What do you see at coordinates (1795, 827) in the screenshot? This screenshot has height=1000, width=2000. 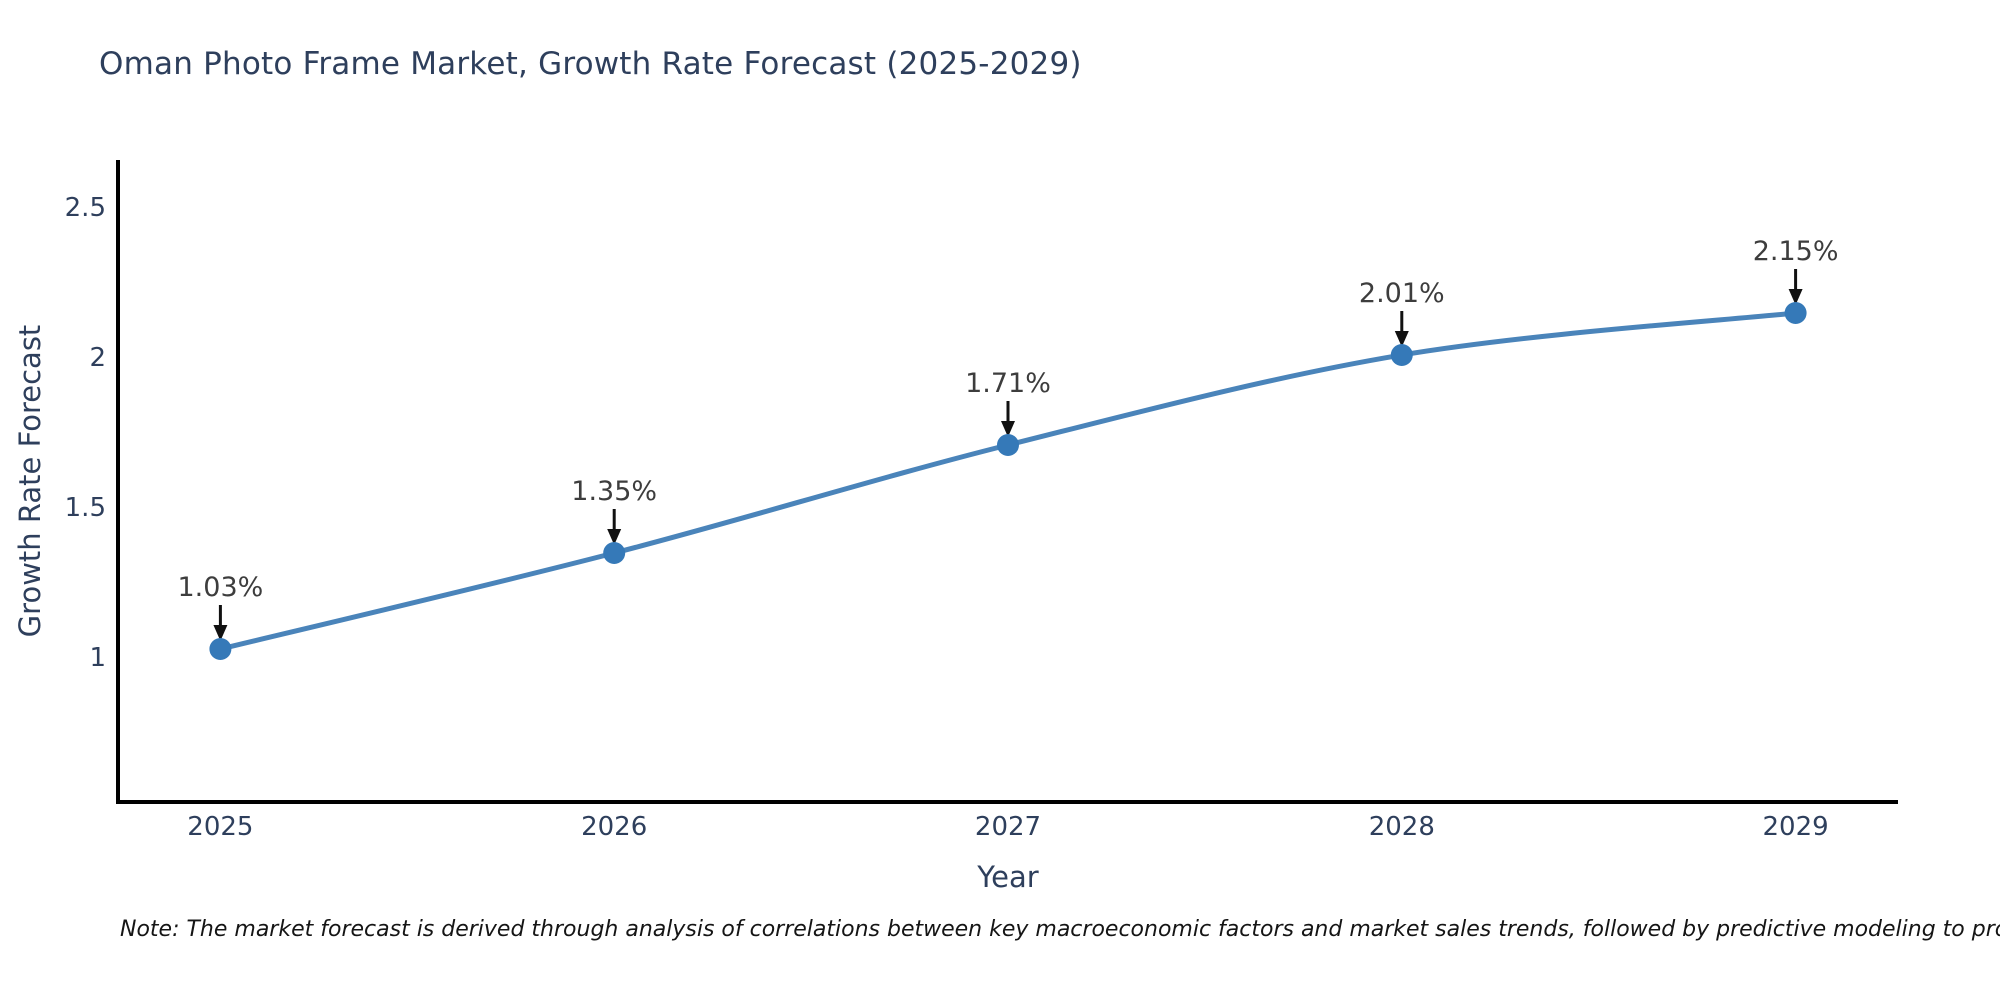 I see `x-axis-tick-label: 2029` at bounding box center [1795, 827].